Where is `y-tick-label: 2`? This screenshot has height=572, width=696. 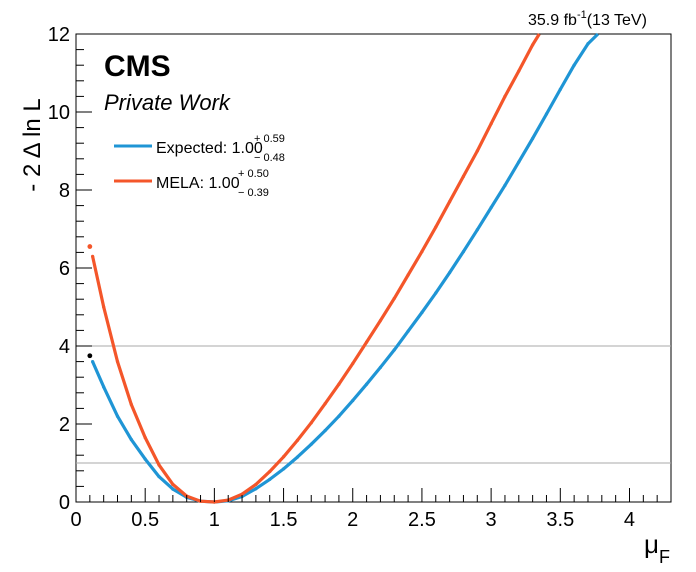 y-tick-label: 2 is located at coordinates (64, 425).